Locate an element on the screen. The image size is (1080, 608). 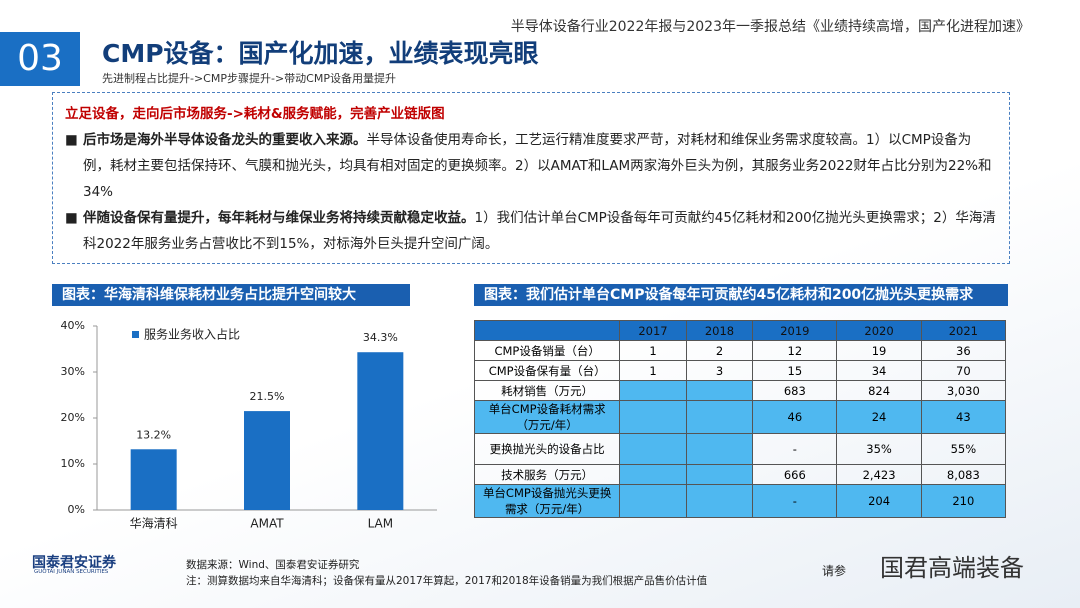
bullet-lead: 后市场是海外半导体设备龙头的重要收入来源。 is located at coordinates (225, 140).